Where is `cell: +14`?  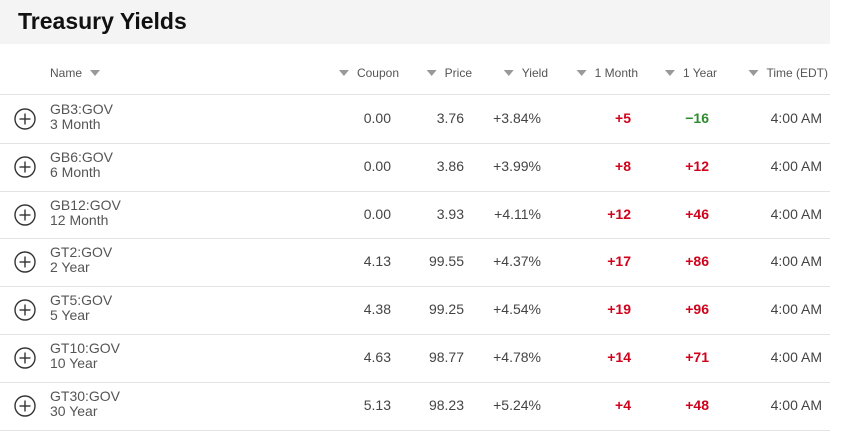 cell: +14 is located at coordinates (619, 356).